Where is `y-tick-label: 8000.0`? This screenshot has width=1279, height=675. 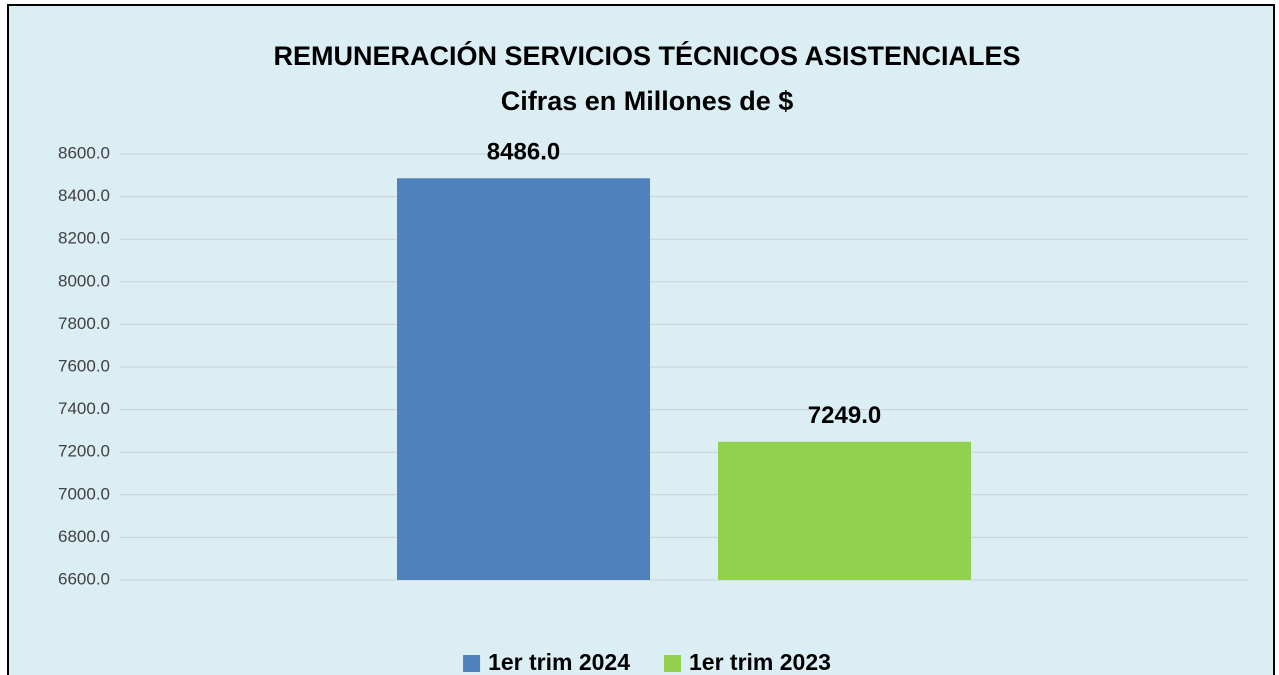 y-tick-label: 8000.0 is located at coordinates (84, 280).